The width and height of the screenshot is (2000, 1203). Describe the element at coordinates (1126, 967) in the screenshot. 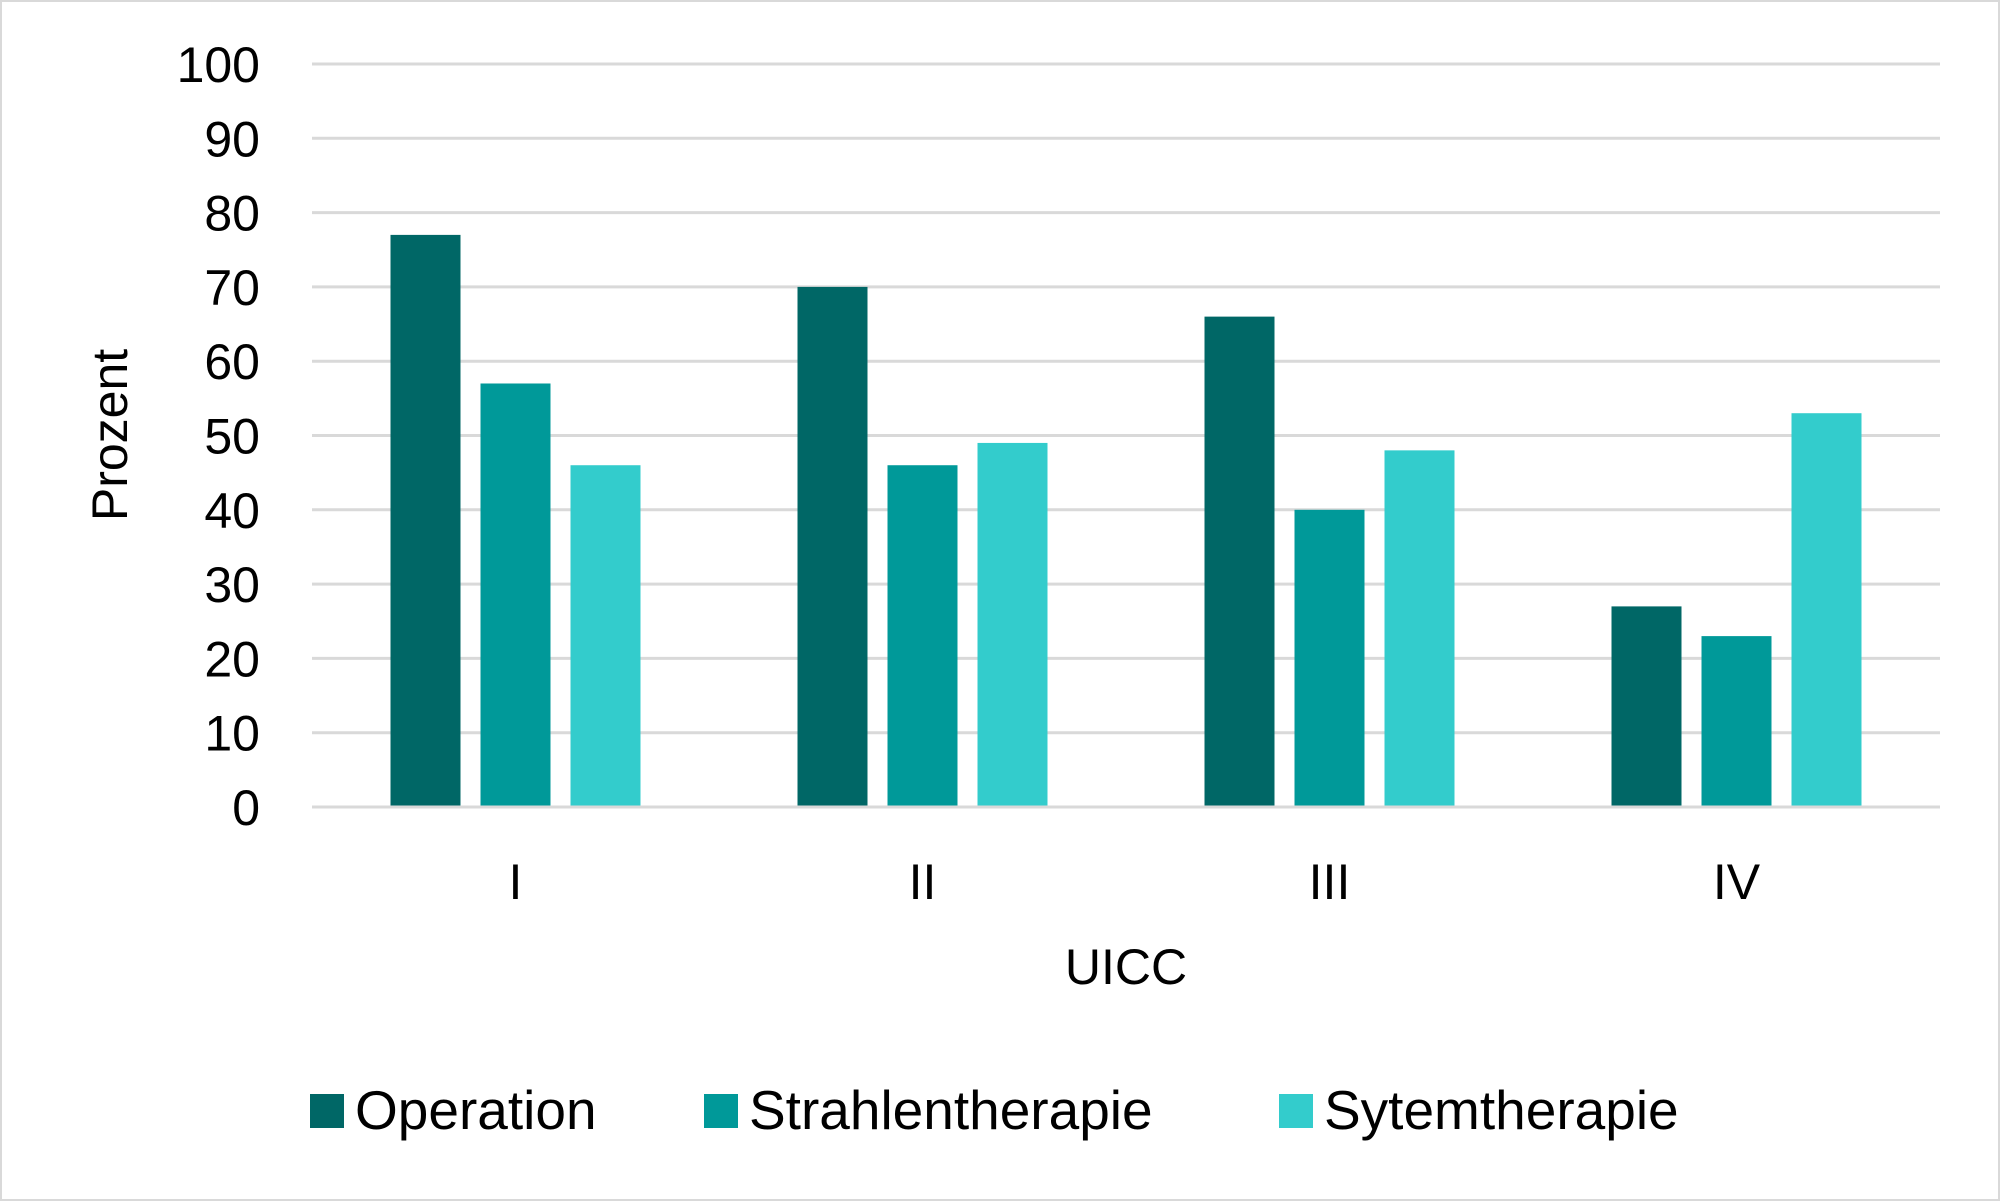

I see `x-axis-title: UICC` at that location.